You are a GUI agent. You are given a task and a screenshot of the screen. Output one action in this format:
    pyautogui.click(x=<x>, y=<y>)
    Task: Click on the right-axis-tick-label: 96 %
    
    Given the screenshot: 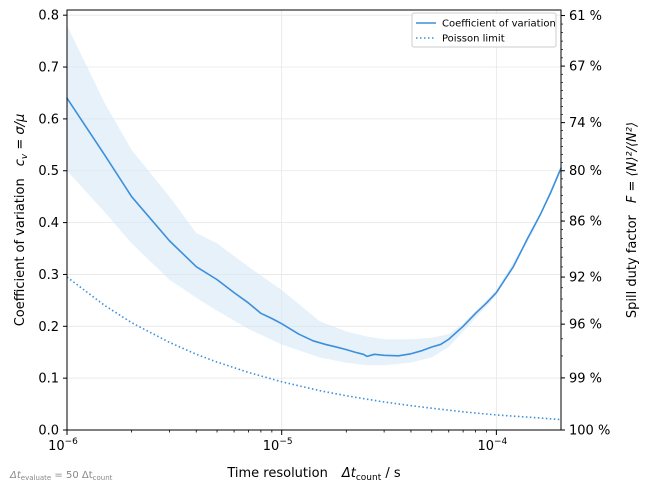 What is the action you would take?
    pyautogui.click(x=585, y=325)
    